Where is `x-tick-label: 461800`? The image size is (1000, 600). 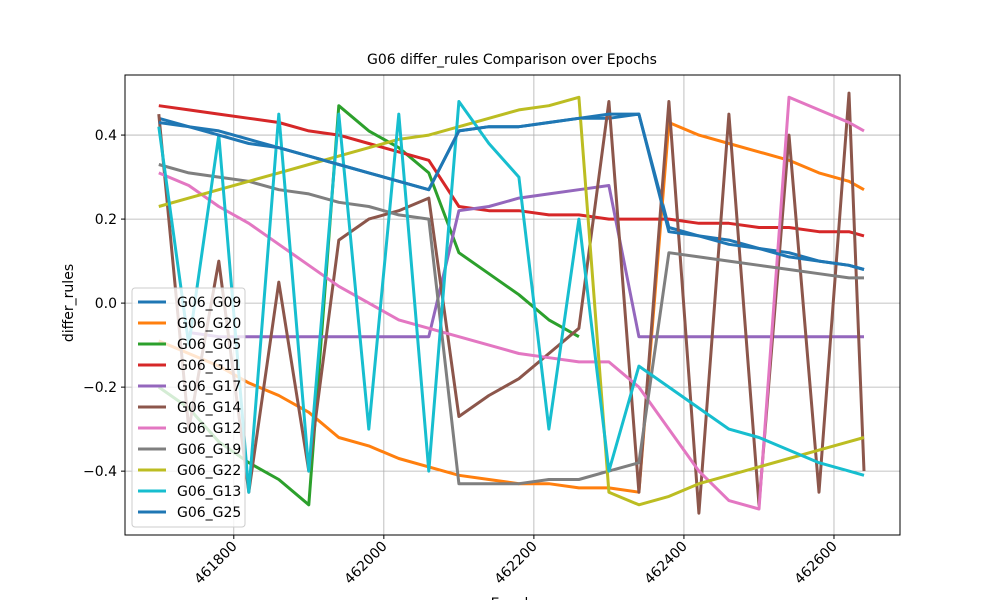 x-tick-label: 461800 is located at coordinates (216, 563).